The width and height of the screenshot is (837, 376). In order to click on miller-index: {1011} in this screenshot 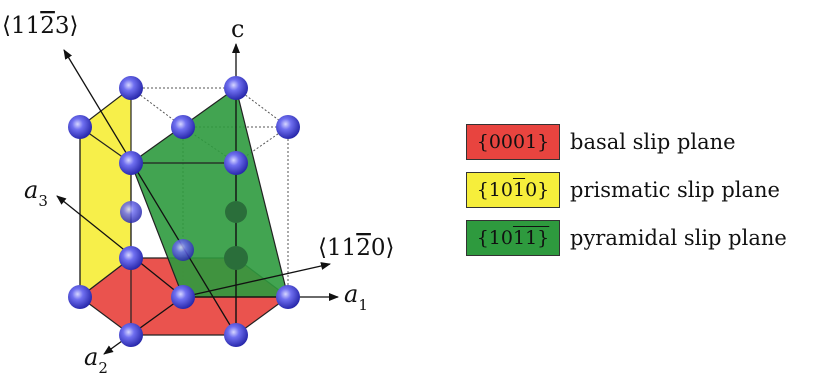, I will do `click(513, 238)`.